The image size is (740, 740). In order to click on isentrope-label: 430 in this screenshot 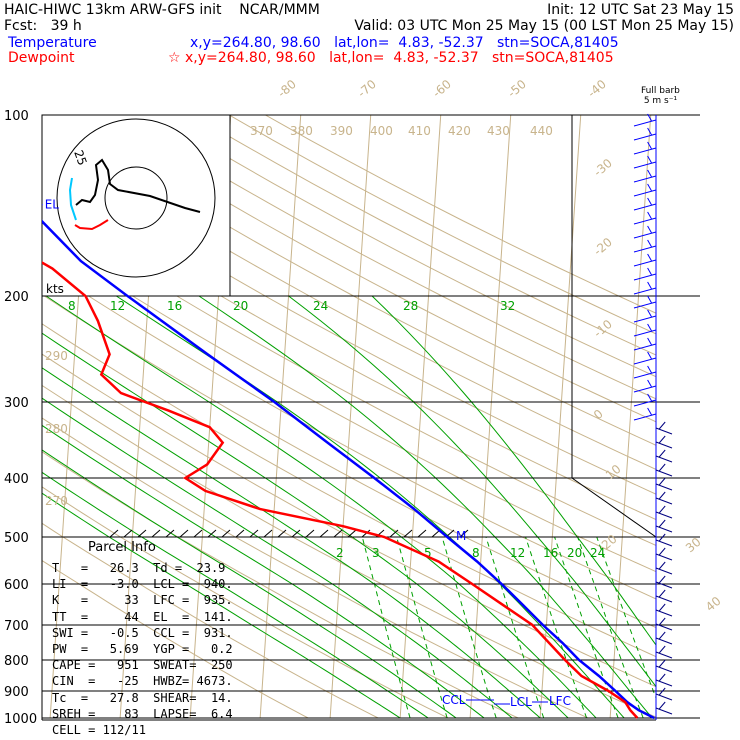, I will do `click(498, 131)`.